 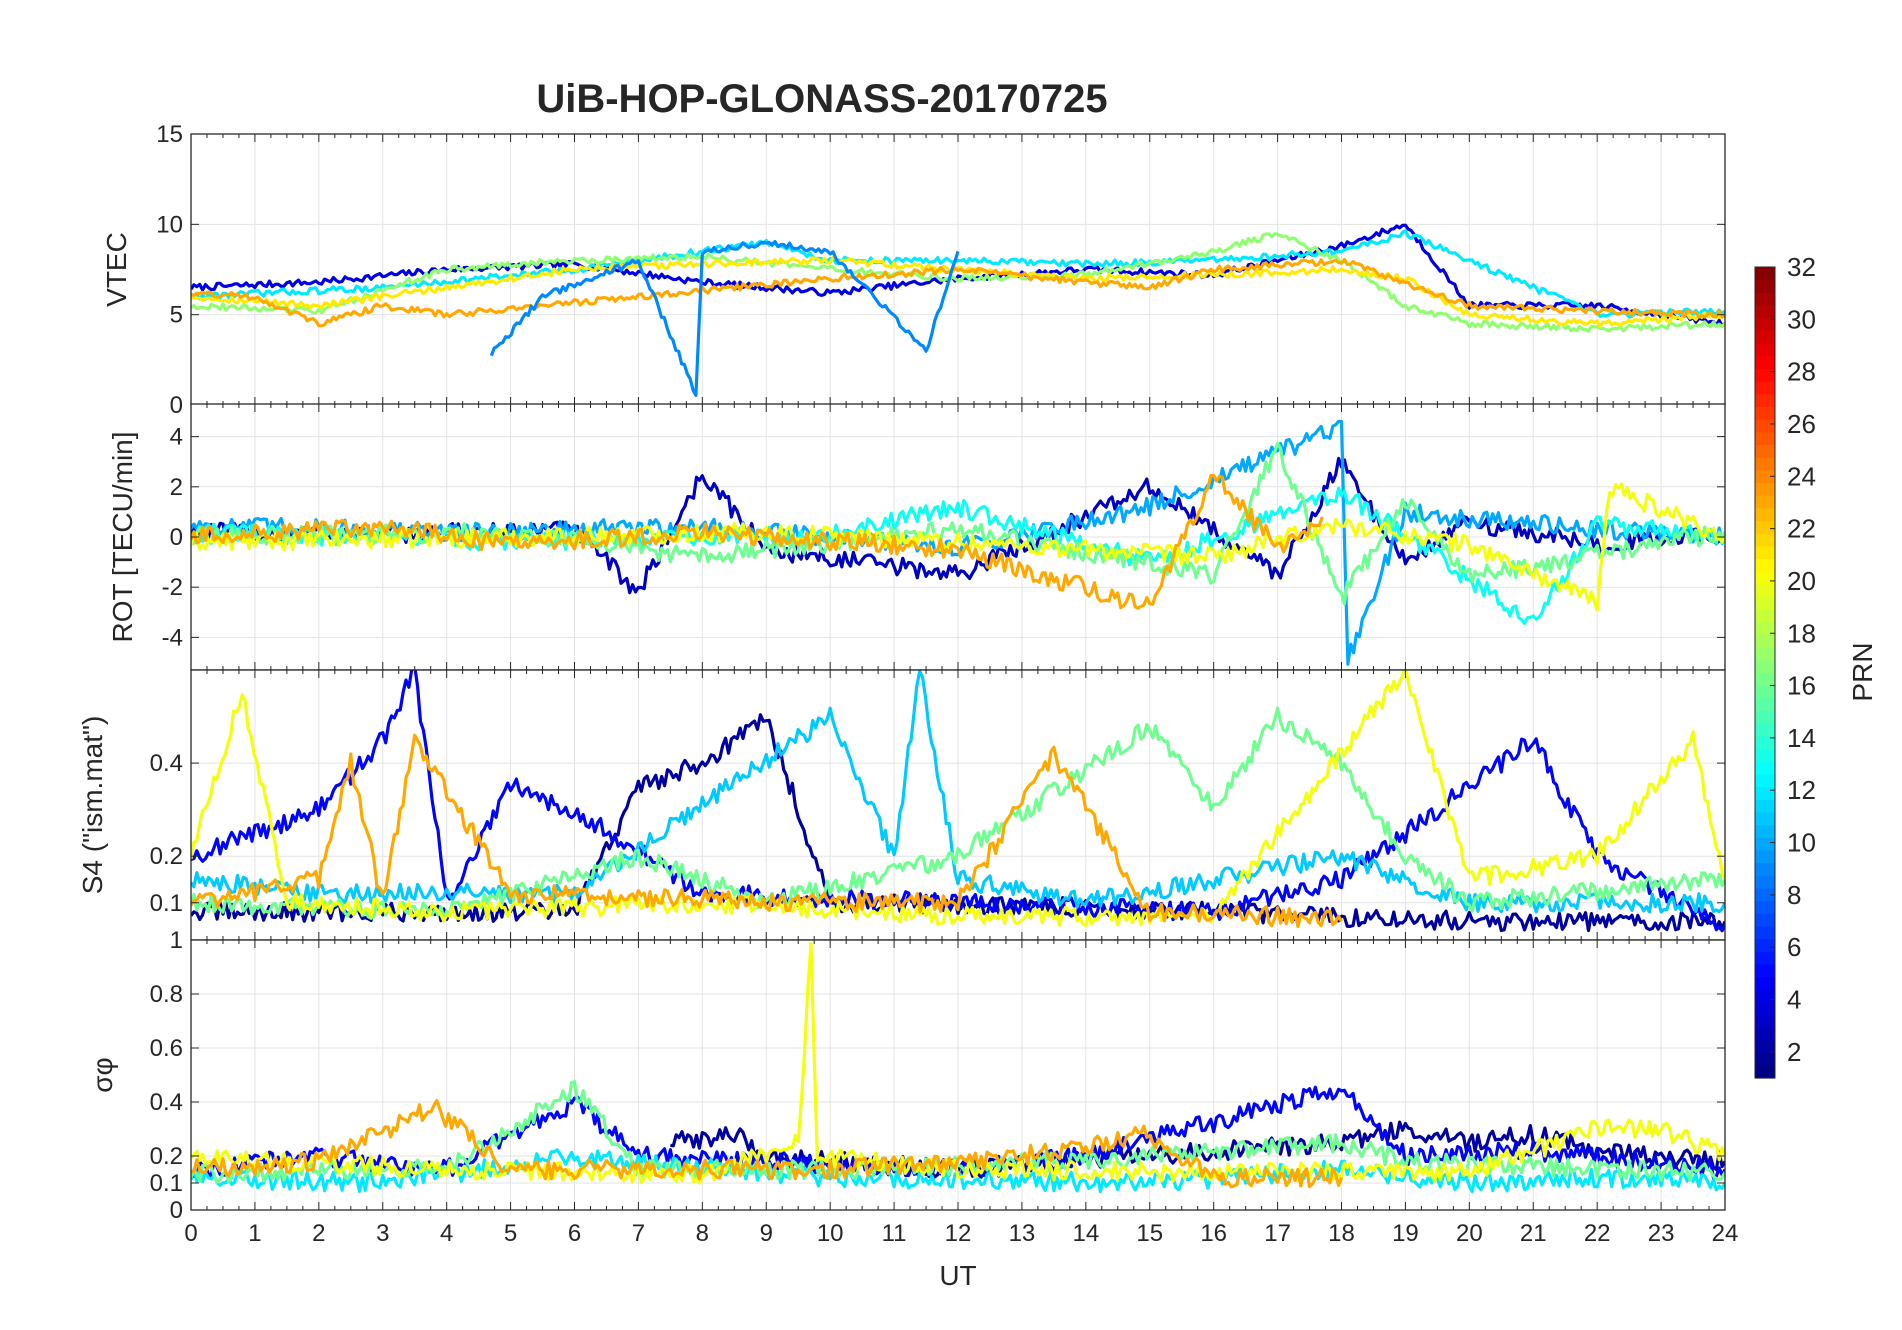 I want to click on colorbar-tick-label: 8, so click(x=1794, y=895).